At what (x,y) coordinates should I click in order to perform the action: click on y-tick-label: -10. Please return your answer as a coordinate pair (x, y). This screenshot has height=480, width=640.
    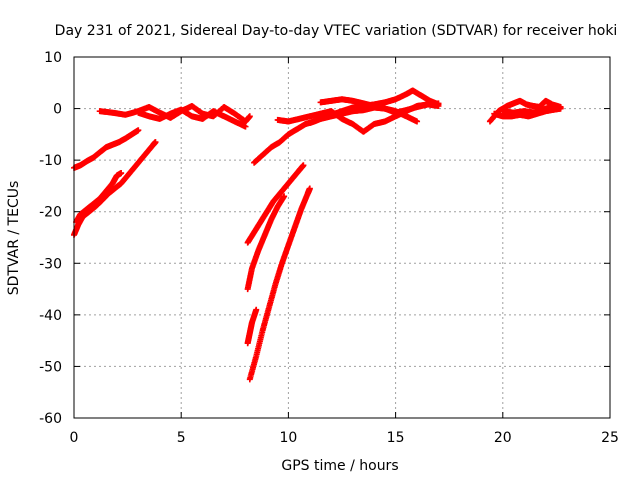
    Looking at the image, I should click on (50, 161).